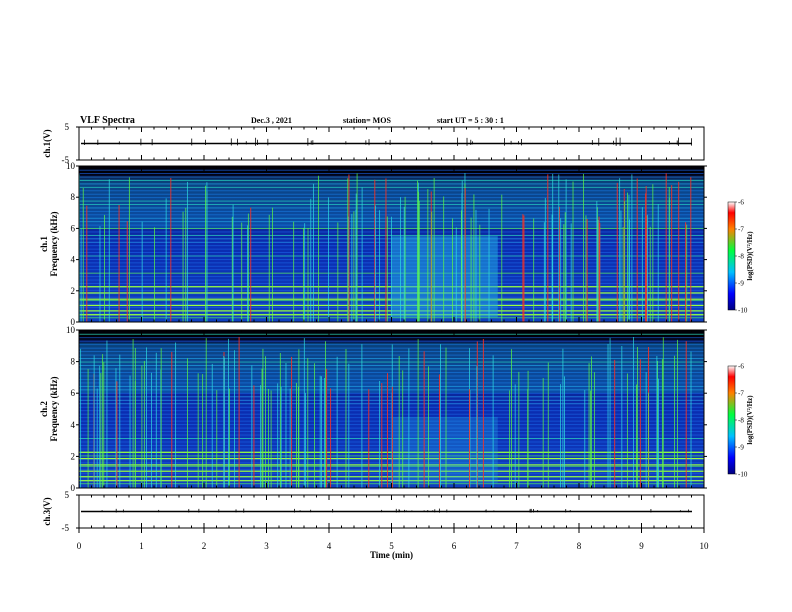 The width and height of the screenshot is (792, 612). I want to click on ch3-waveform-panel: 5 -5 ch.3(V) 0 1 2 3 4 5 6 7 8 9 10 Time (min), so click(375, 525).